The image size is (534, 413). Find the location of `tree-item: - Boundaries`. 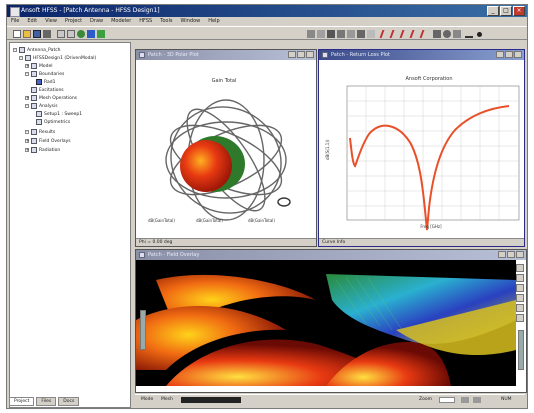

tree-item: - Boundaries is located at coordinates (44, 74).